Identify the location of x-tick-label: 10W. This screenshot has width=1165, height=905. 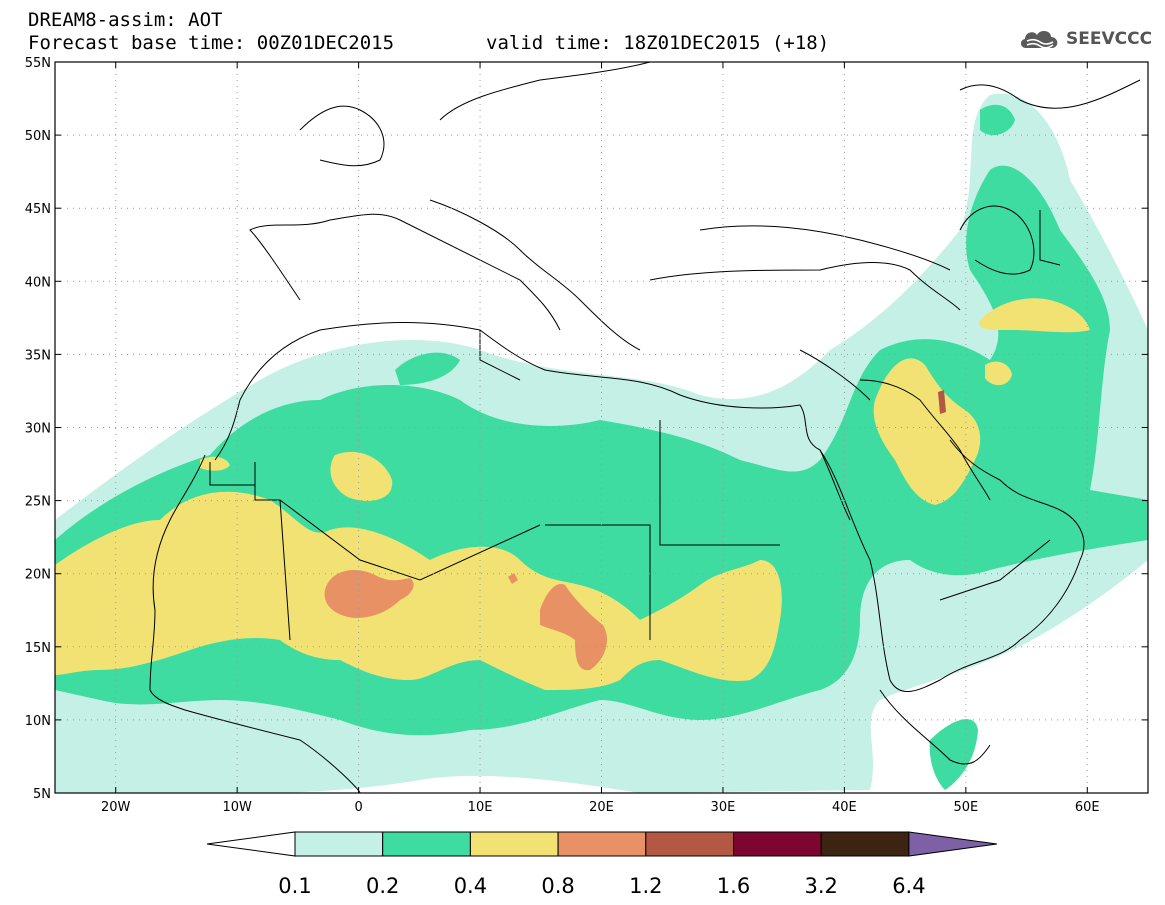
(237, 807).